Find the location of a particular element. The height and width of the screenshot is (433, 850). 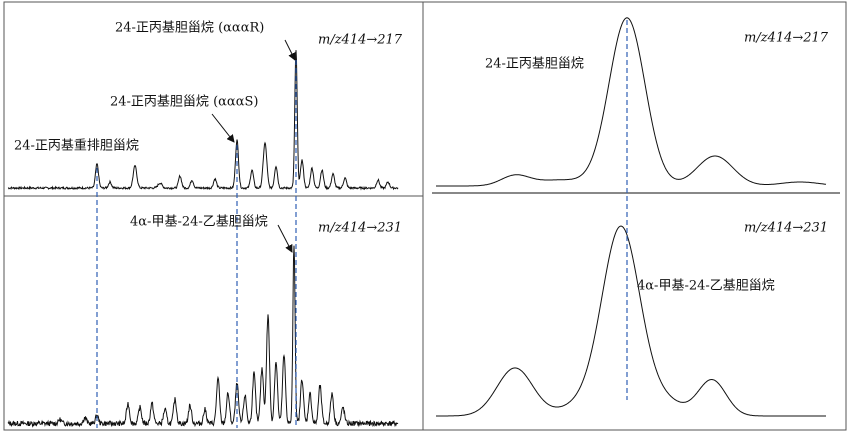

peak-label: 24-正丙基胆甾烷 is located at coordinates (534, 64).